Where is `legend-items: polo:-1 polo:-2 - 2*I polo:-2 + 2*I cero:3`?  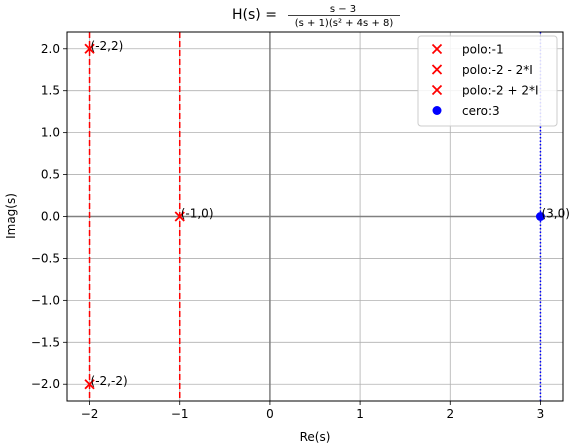
legend-items: polo:-1 polo:-2 - 2*I polo:-2 + 2*I cero:3 is located at coordinates (485, 80).